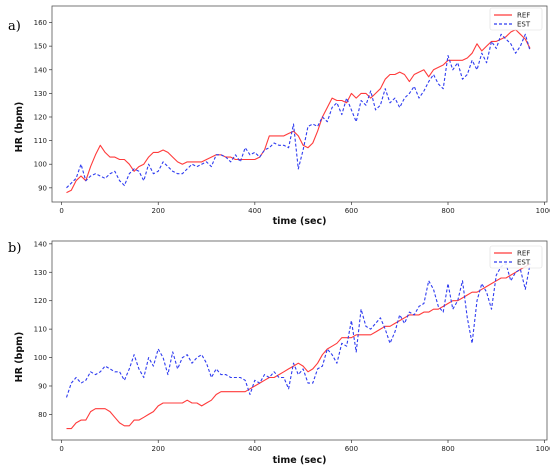 Image resolution: width=550 pixels, height=471 pixels. What do you see at coordinates (14, 248) in the screenshot?
I see `panel-label: b)` at bounding box center [14, 248].